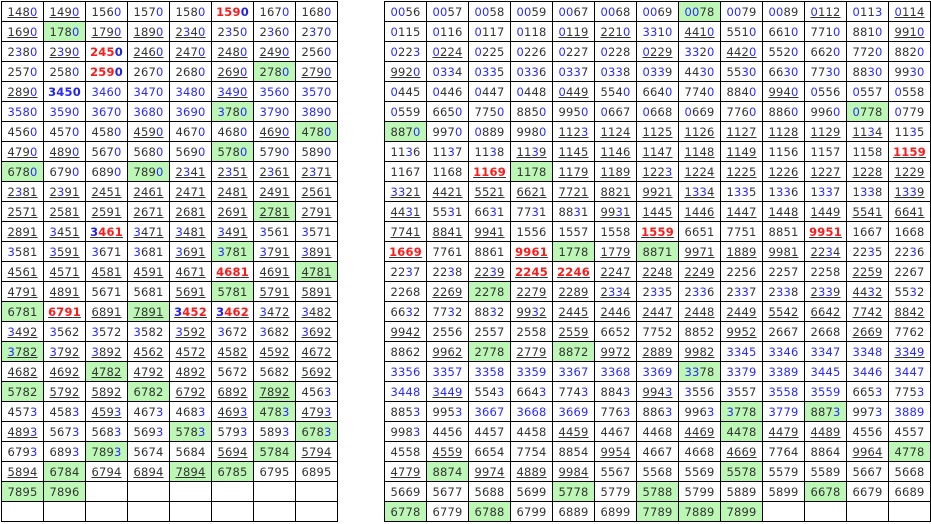 The width and height of the screenshot is (931, 524). Describe the element at coordinates (615, 11) in the screenshot. I see `number-cell: 0068` at that location.